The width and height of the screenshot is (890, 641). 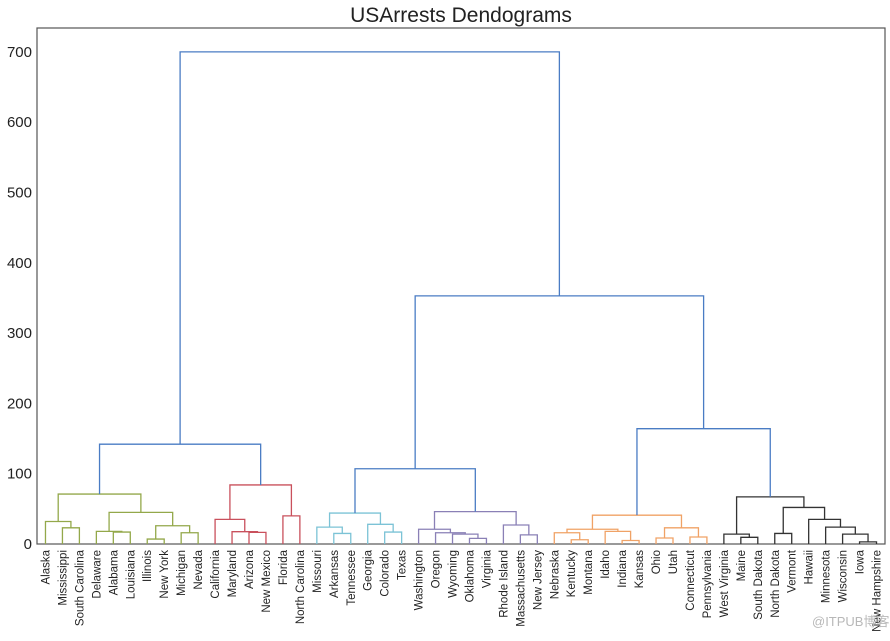 I want to click on y-tick-label: 400, so click(x=19, y=263).